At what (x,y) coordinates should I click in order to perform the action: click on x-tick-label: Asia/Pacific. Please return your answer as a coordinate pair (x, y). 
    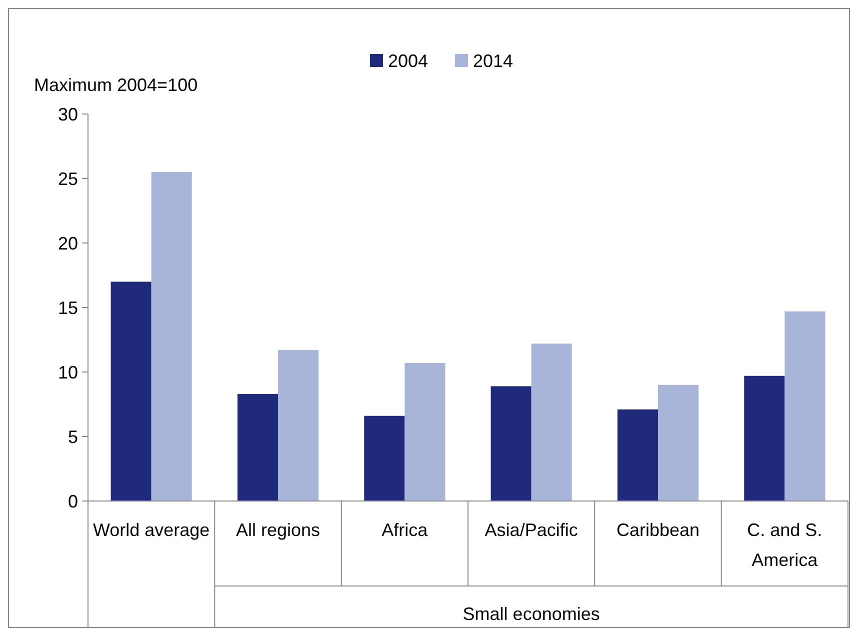
    Looking at the image, I should click on (531, 530).